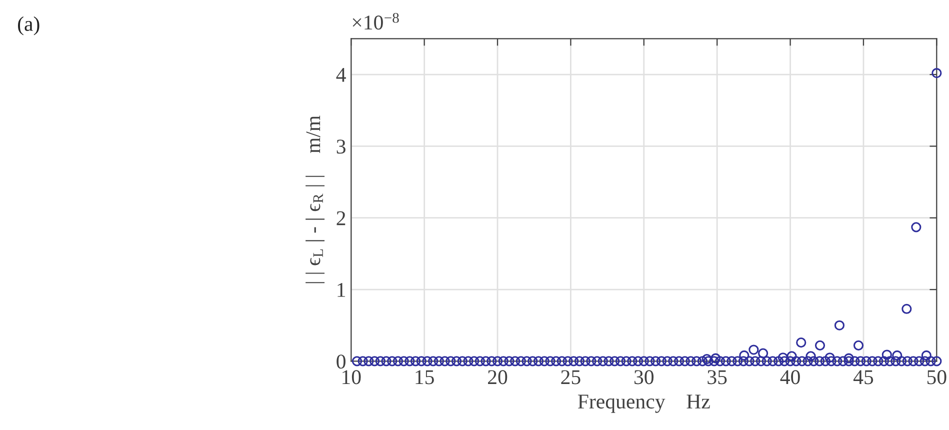  Describe the element at coordinates (790, 377) in the screenshot. I see `x-tick-label: 40` at that location.